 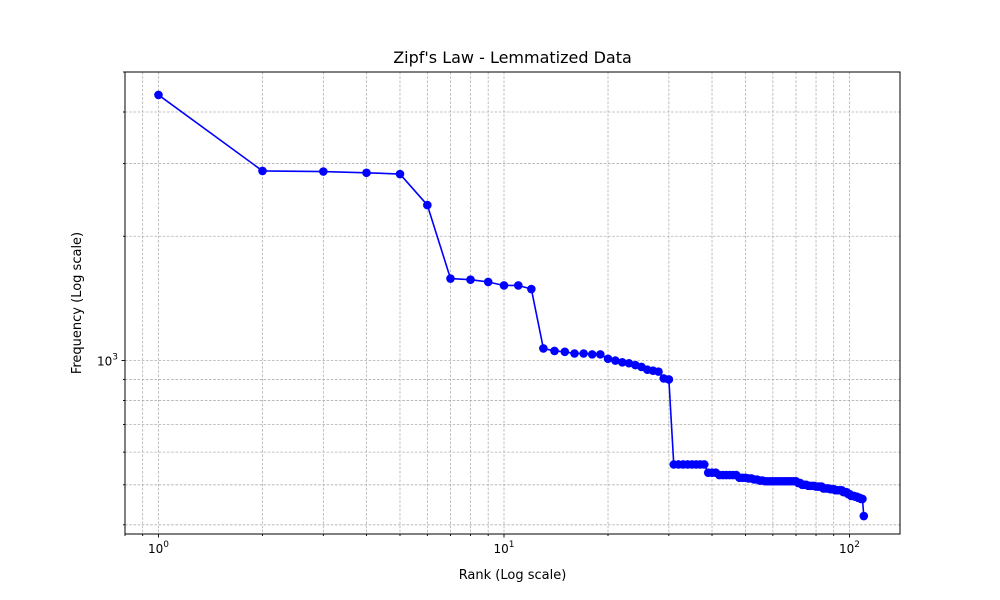 I want to click on x-tick-label: 10⁰, so click(x=158, y=548).